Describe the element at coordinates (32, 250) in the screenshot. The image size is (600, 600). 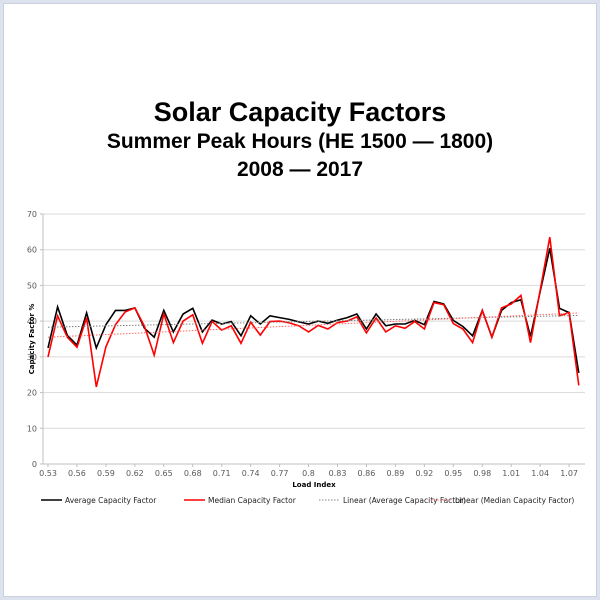
I see `y-tick-label: 60` at that location.